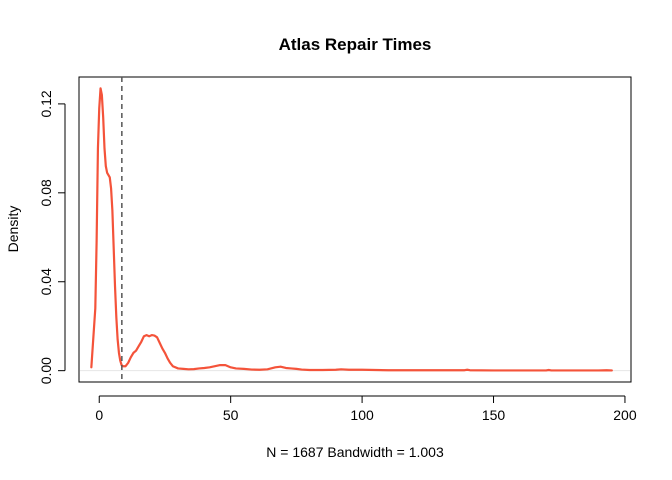 The image size is (672, 480). I want to click on y-tick-label: 0.00, so click(46, 370).